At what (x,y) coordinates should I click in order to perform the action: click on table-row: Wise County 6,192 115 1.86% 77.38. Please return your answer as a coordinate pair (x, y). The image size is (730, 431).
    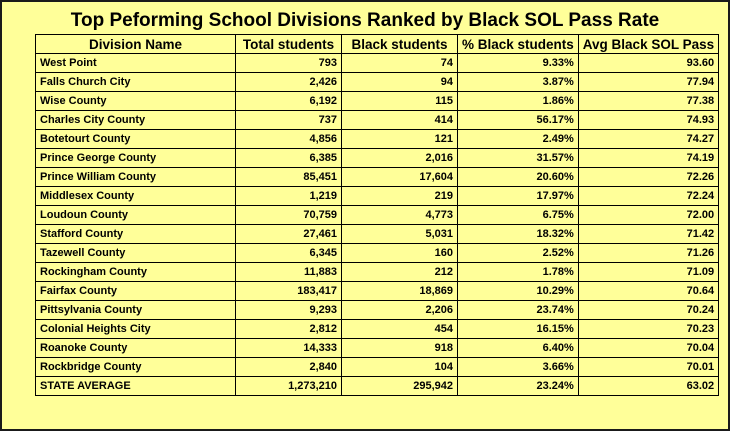
    Looking at the image, I should click on (377, 101).